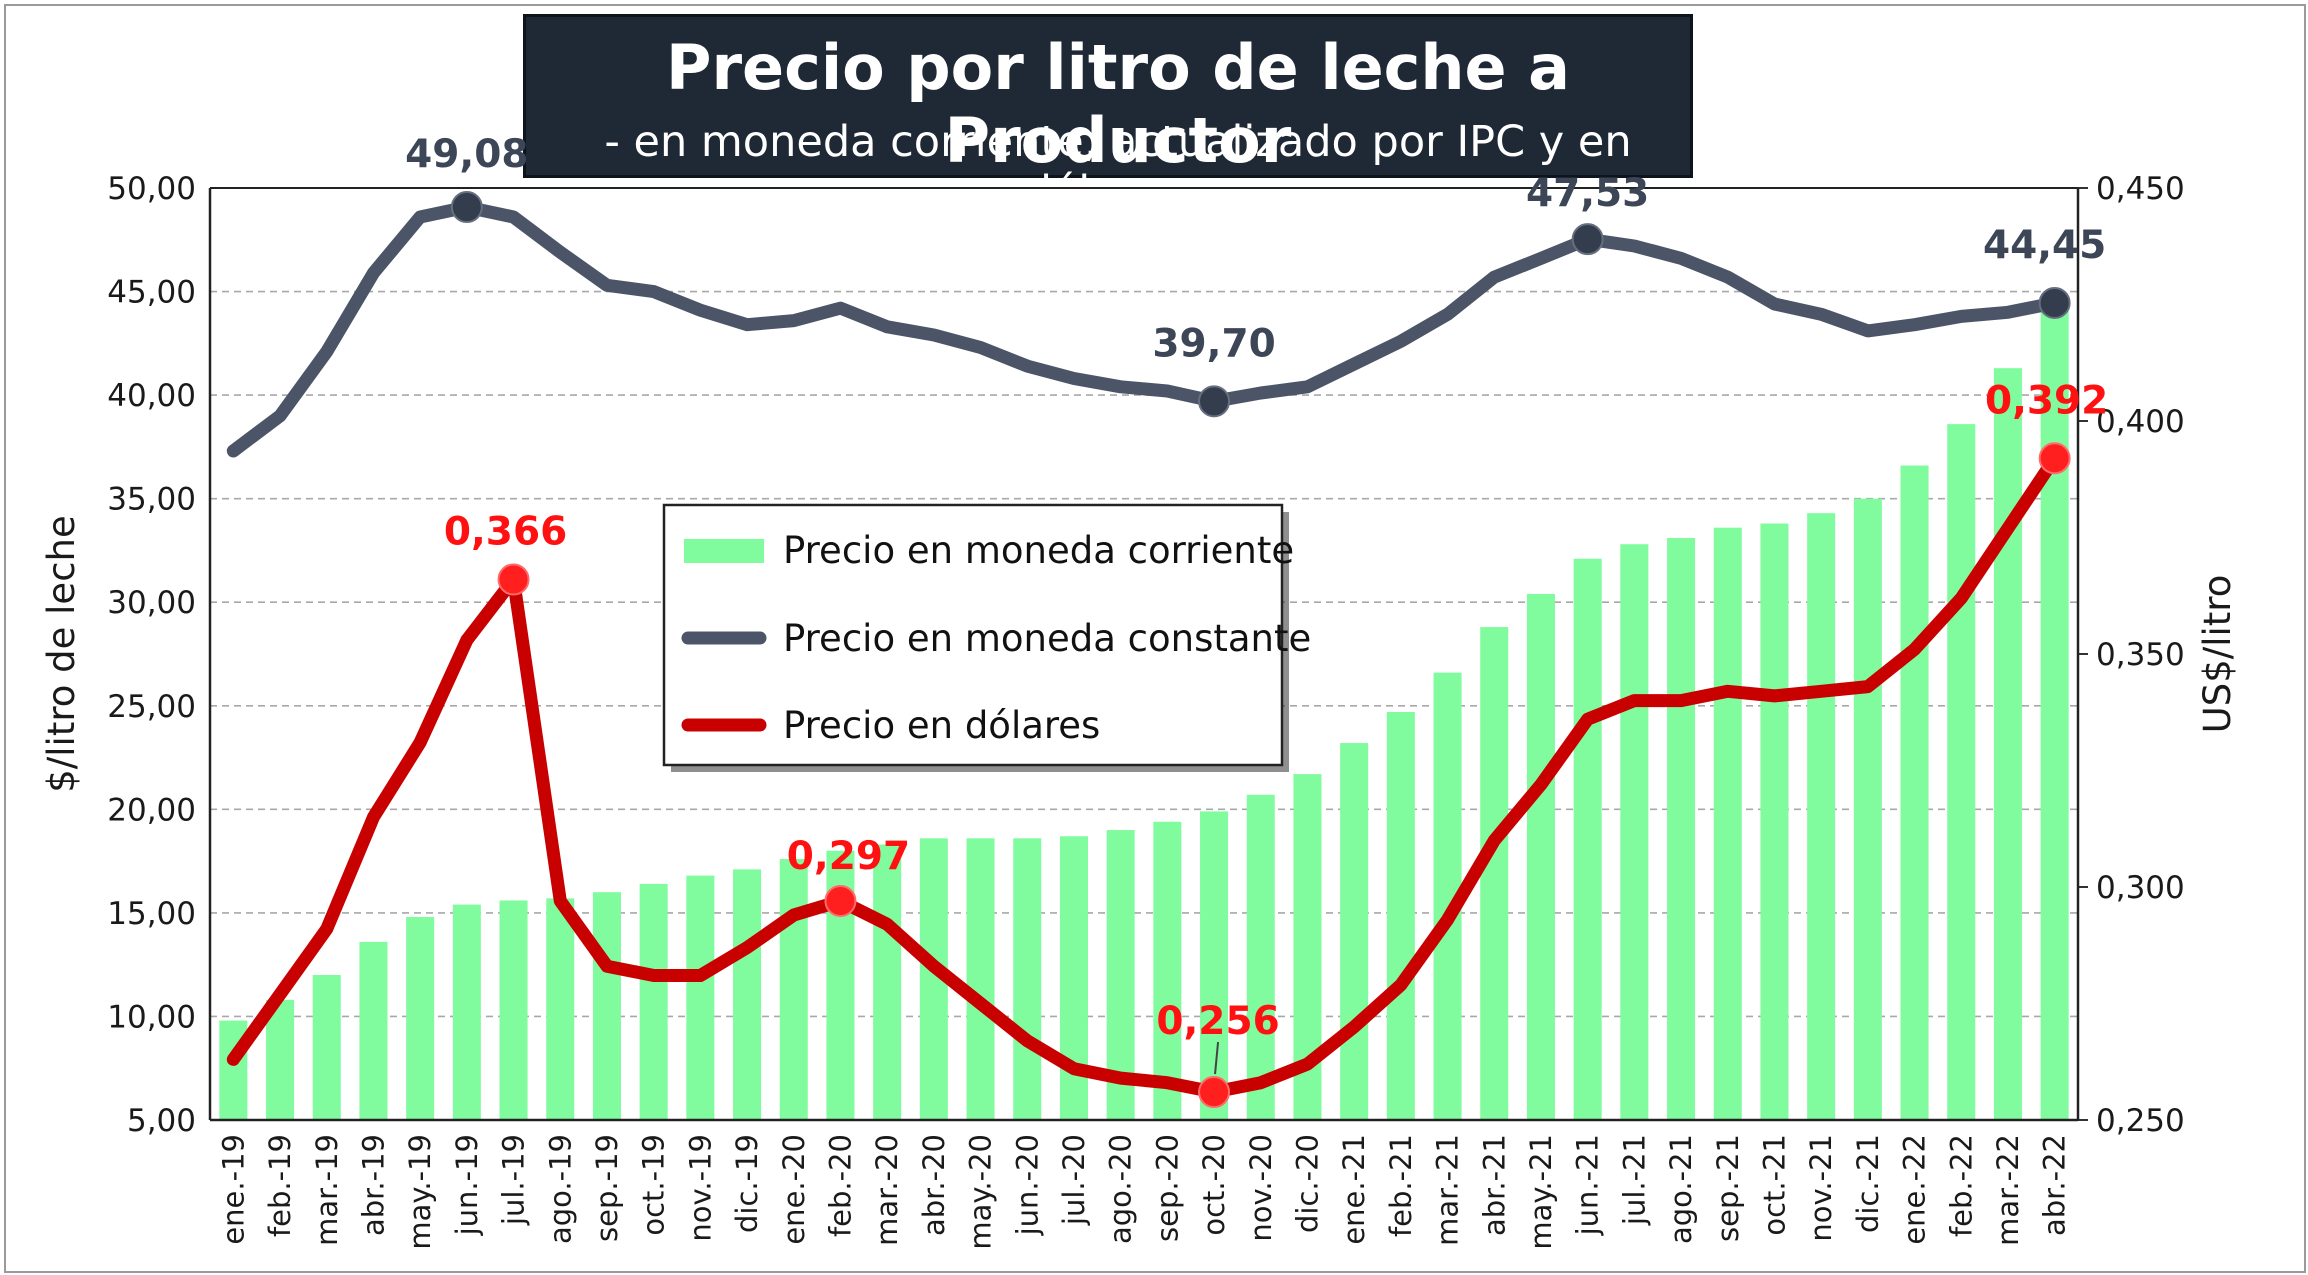  What do you see at coordinates (151, 603) in the screenshot?
I see `y-tick-label: 30,00` at bounding box center [151, 603].